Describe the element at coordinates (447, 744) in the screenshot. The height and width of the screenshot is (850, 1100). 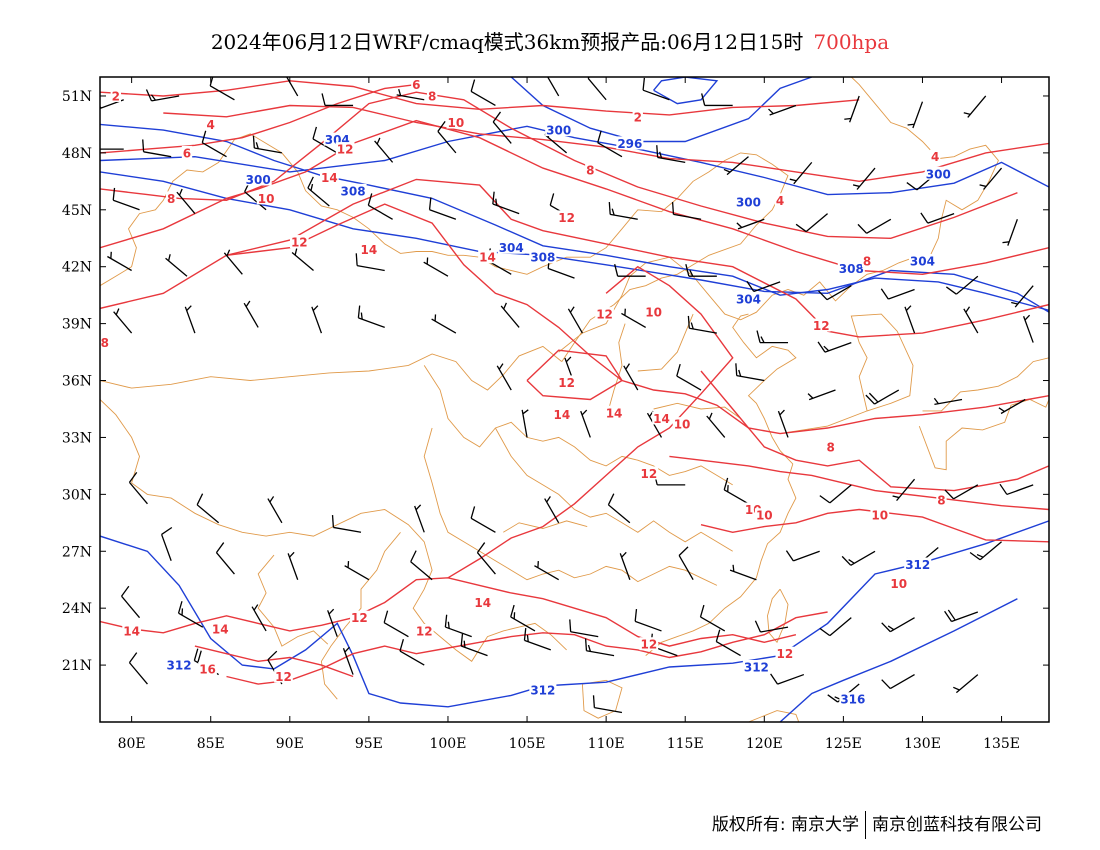
I see `lon-tick-label: 100E` at that location.